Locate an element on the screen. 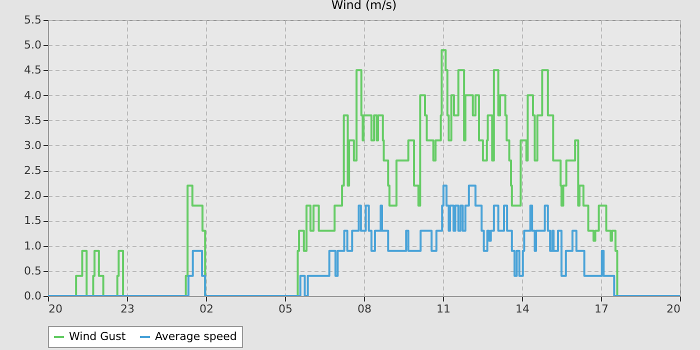  y-tick-label: 4.5 is located at coordinates (33, 70).